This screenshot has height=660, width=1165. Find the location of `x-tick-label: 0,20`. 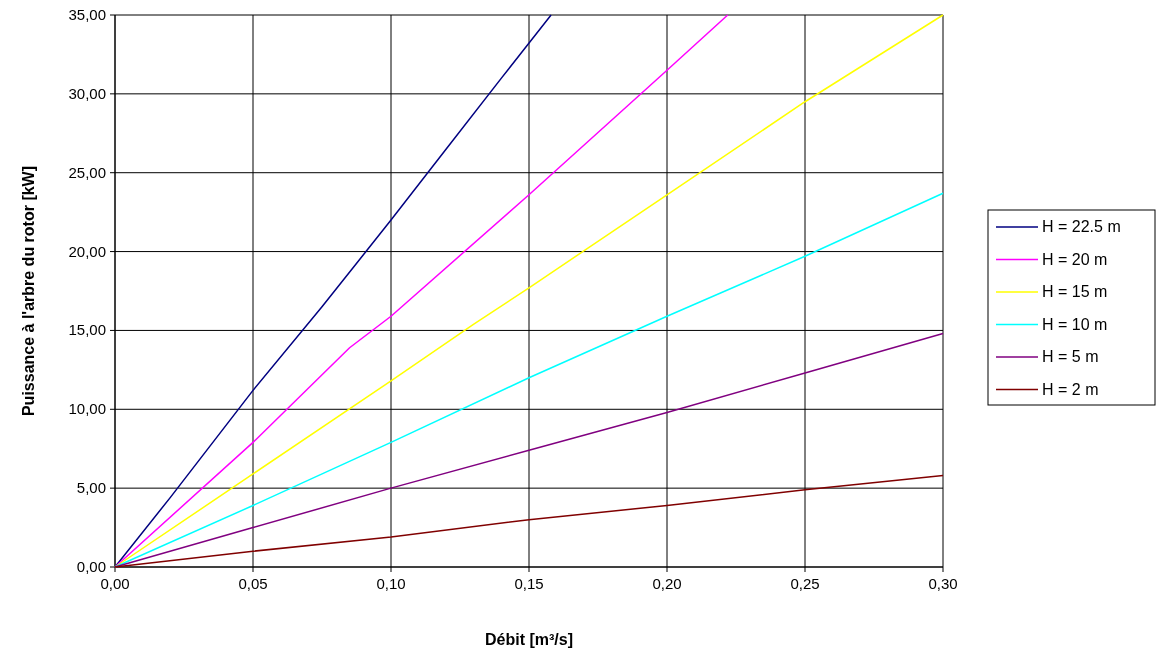

x-tick-label: 0,20 is located at coordinates (667, 583).